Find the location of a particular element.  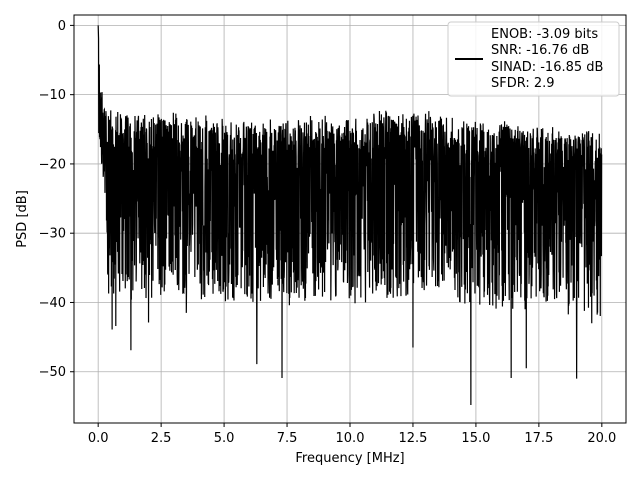

legend-entry-sfdr: SFDR: 2.9 is located at coordinates (523, 83).